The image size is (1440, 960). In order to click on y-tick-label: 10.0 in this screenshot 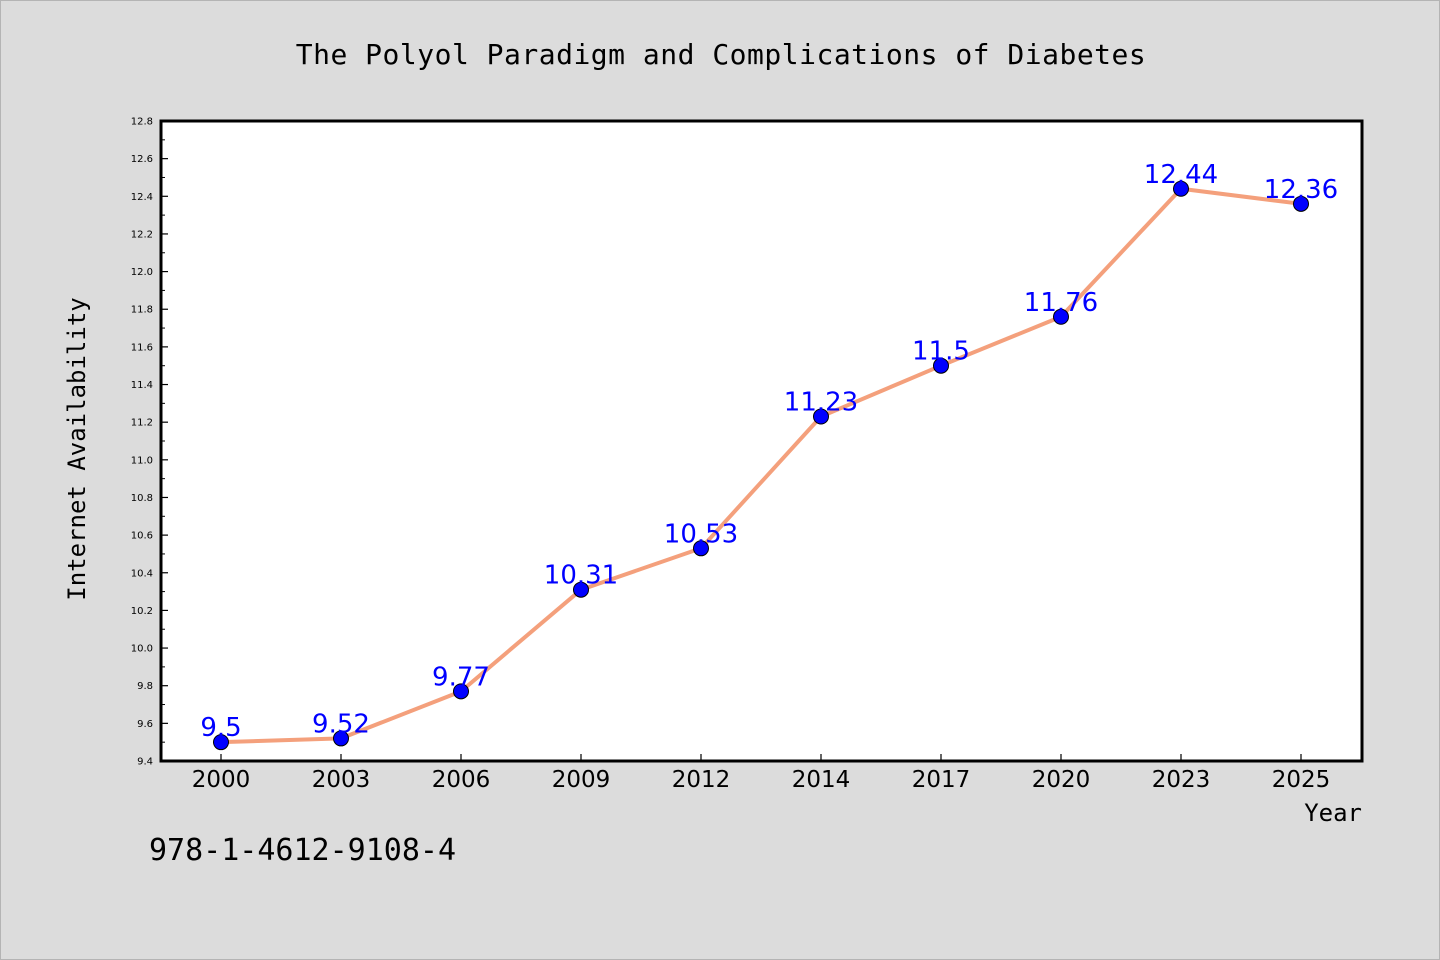, I will do `click(142, 649)`.